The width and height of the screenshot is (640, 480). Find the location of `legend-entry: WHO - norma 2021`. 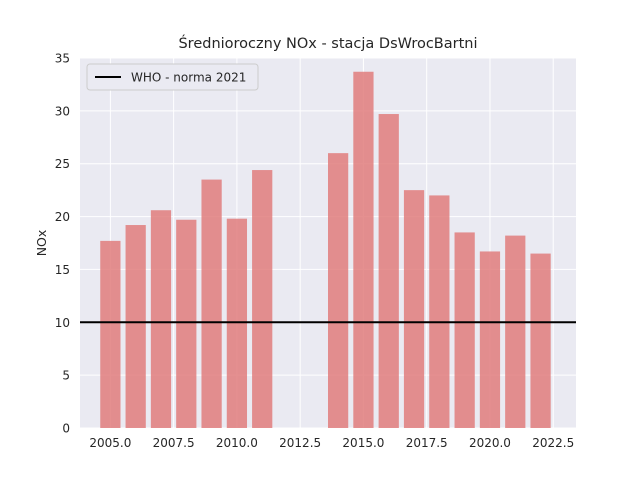

legend-entry: WHO - norma 2021 is located at coordinates (188, 78).